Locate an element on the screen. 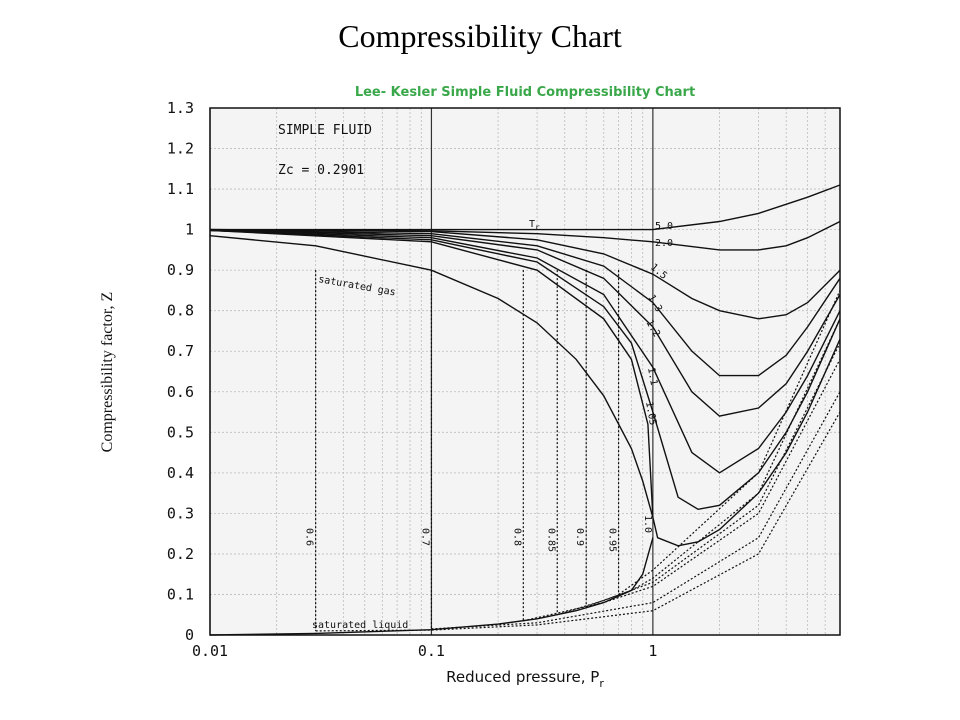  y-tick-label: 0.5 is located at coordinates (180, 432).